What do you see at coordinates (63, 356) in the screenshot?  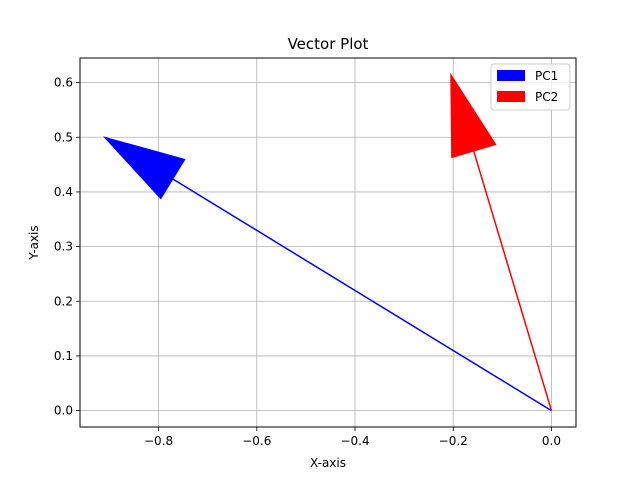 I see `y-tick-label: 0.1` at bounding box center [63, 356].